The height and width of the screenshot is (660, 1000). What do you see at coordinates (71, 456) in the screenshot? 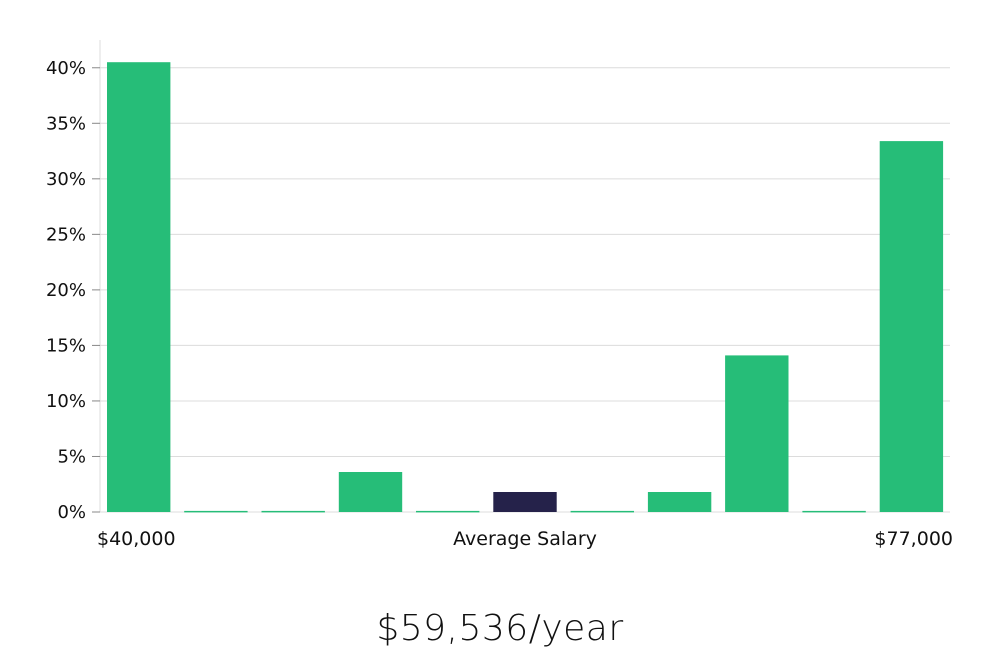
I see `y-tick-label: 5%` at bounding box center [71, 456].